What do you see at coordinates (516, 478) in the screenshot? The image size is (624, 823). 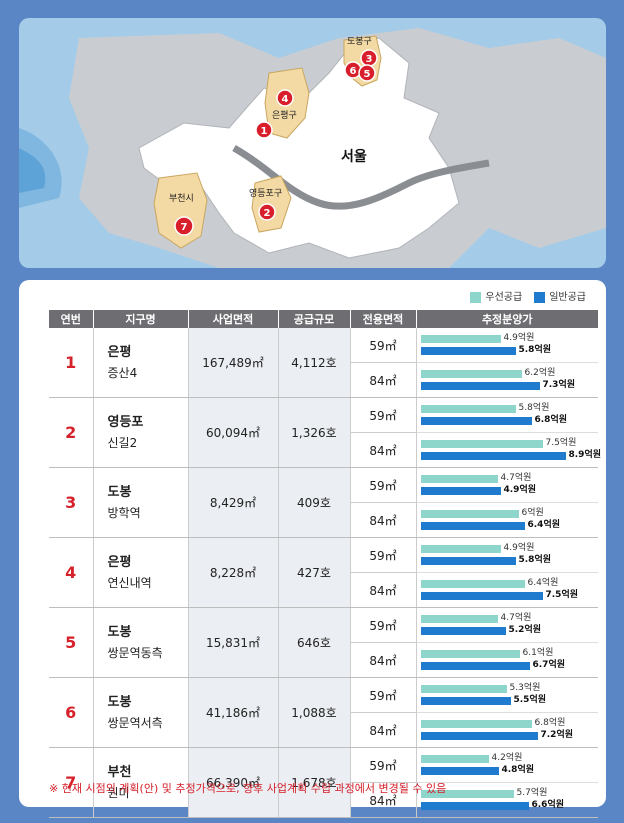 I see `priority-price-label: 4.7억원` at bounding box center [516, 478].